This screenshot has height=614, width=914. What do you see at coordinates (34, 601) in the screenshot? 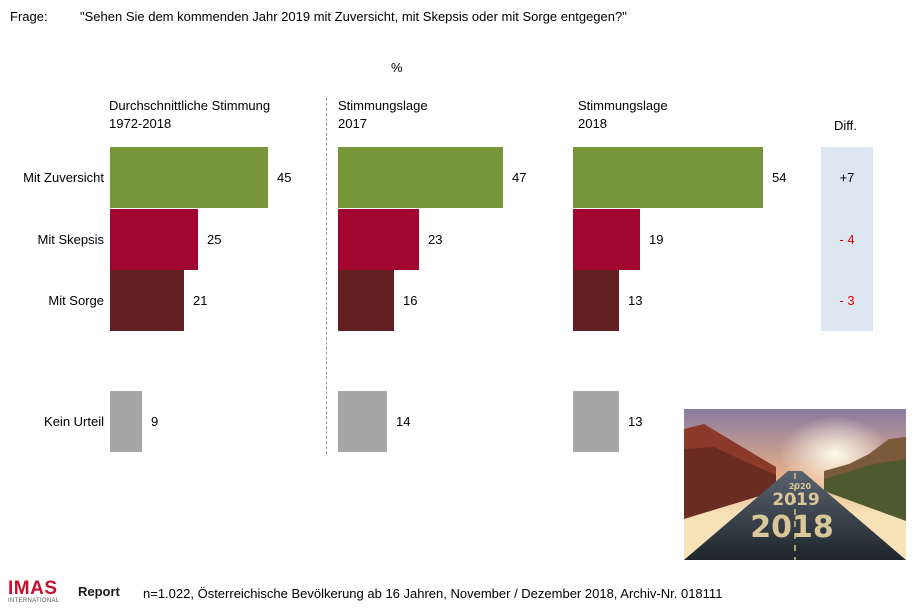
I see `logo-subtext: INTERNATIONAL` at bounding box center [34, 601].